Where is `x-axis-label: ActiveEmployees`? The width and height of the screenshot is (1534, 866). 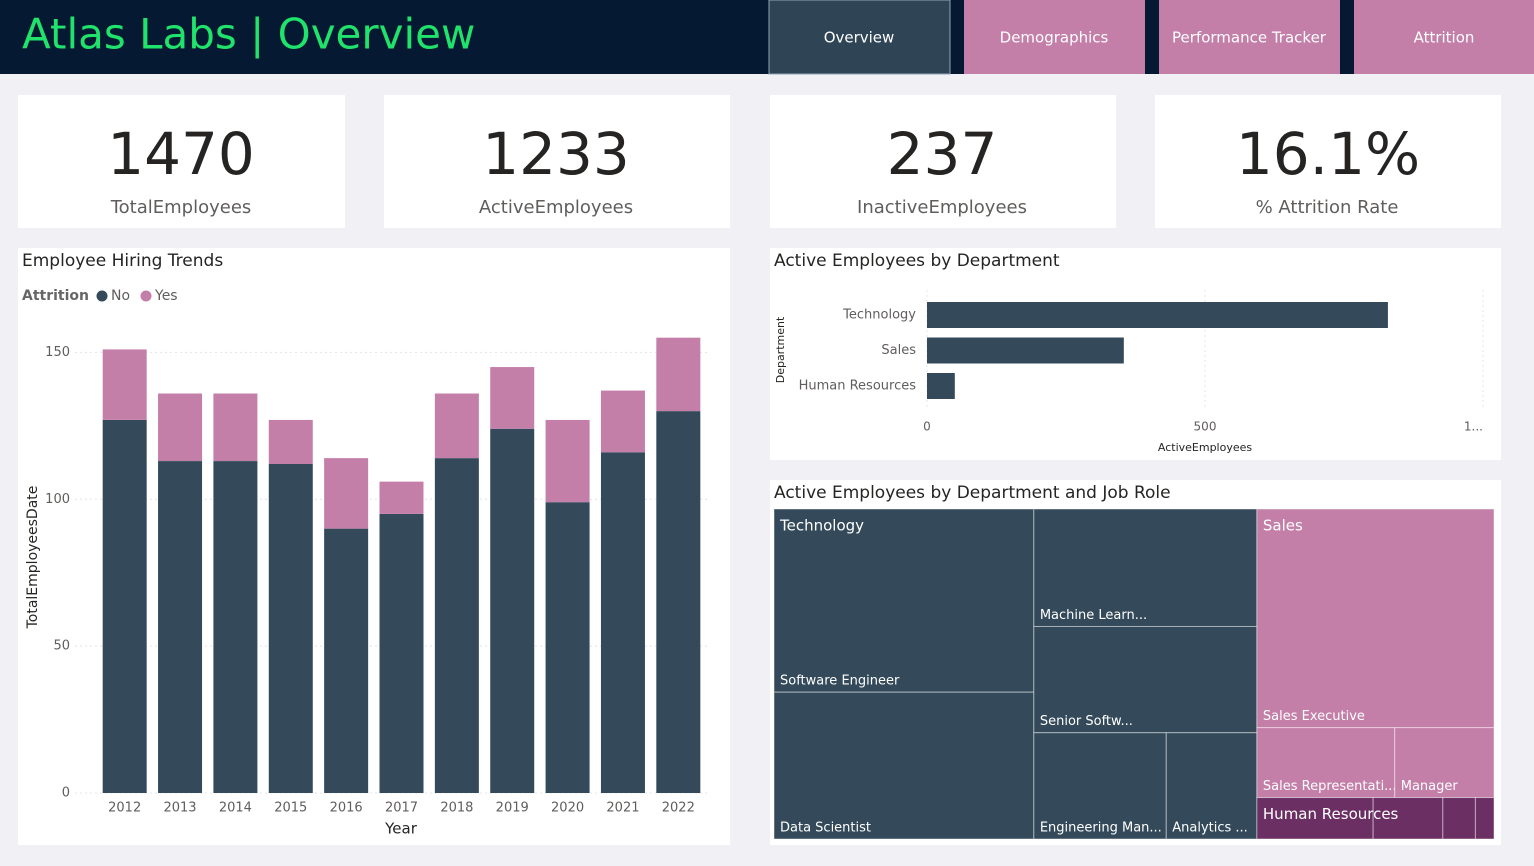 x-axis-label: ActiveEmployees is located at coordinates (1205, 447).